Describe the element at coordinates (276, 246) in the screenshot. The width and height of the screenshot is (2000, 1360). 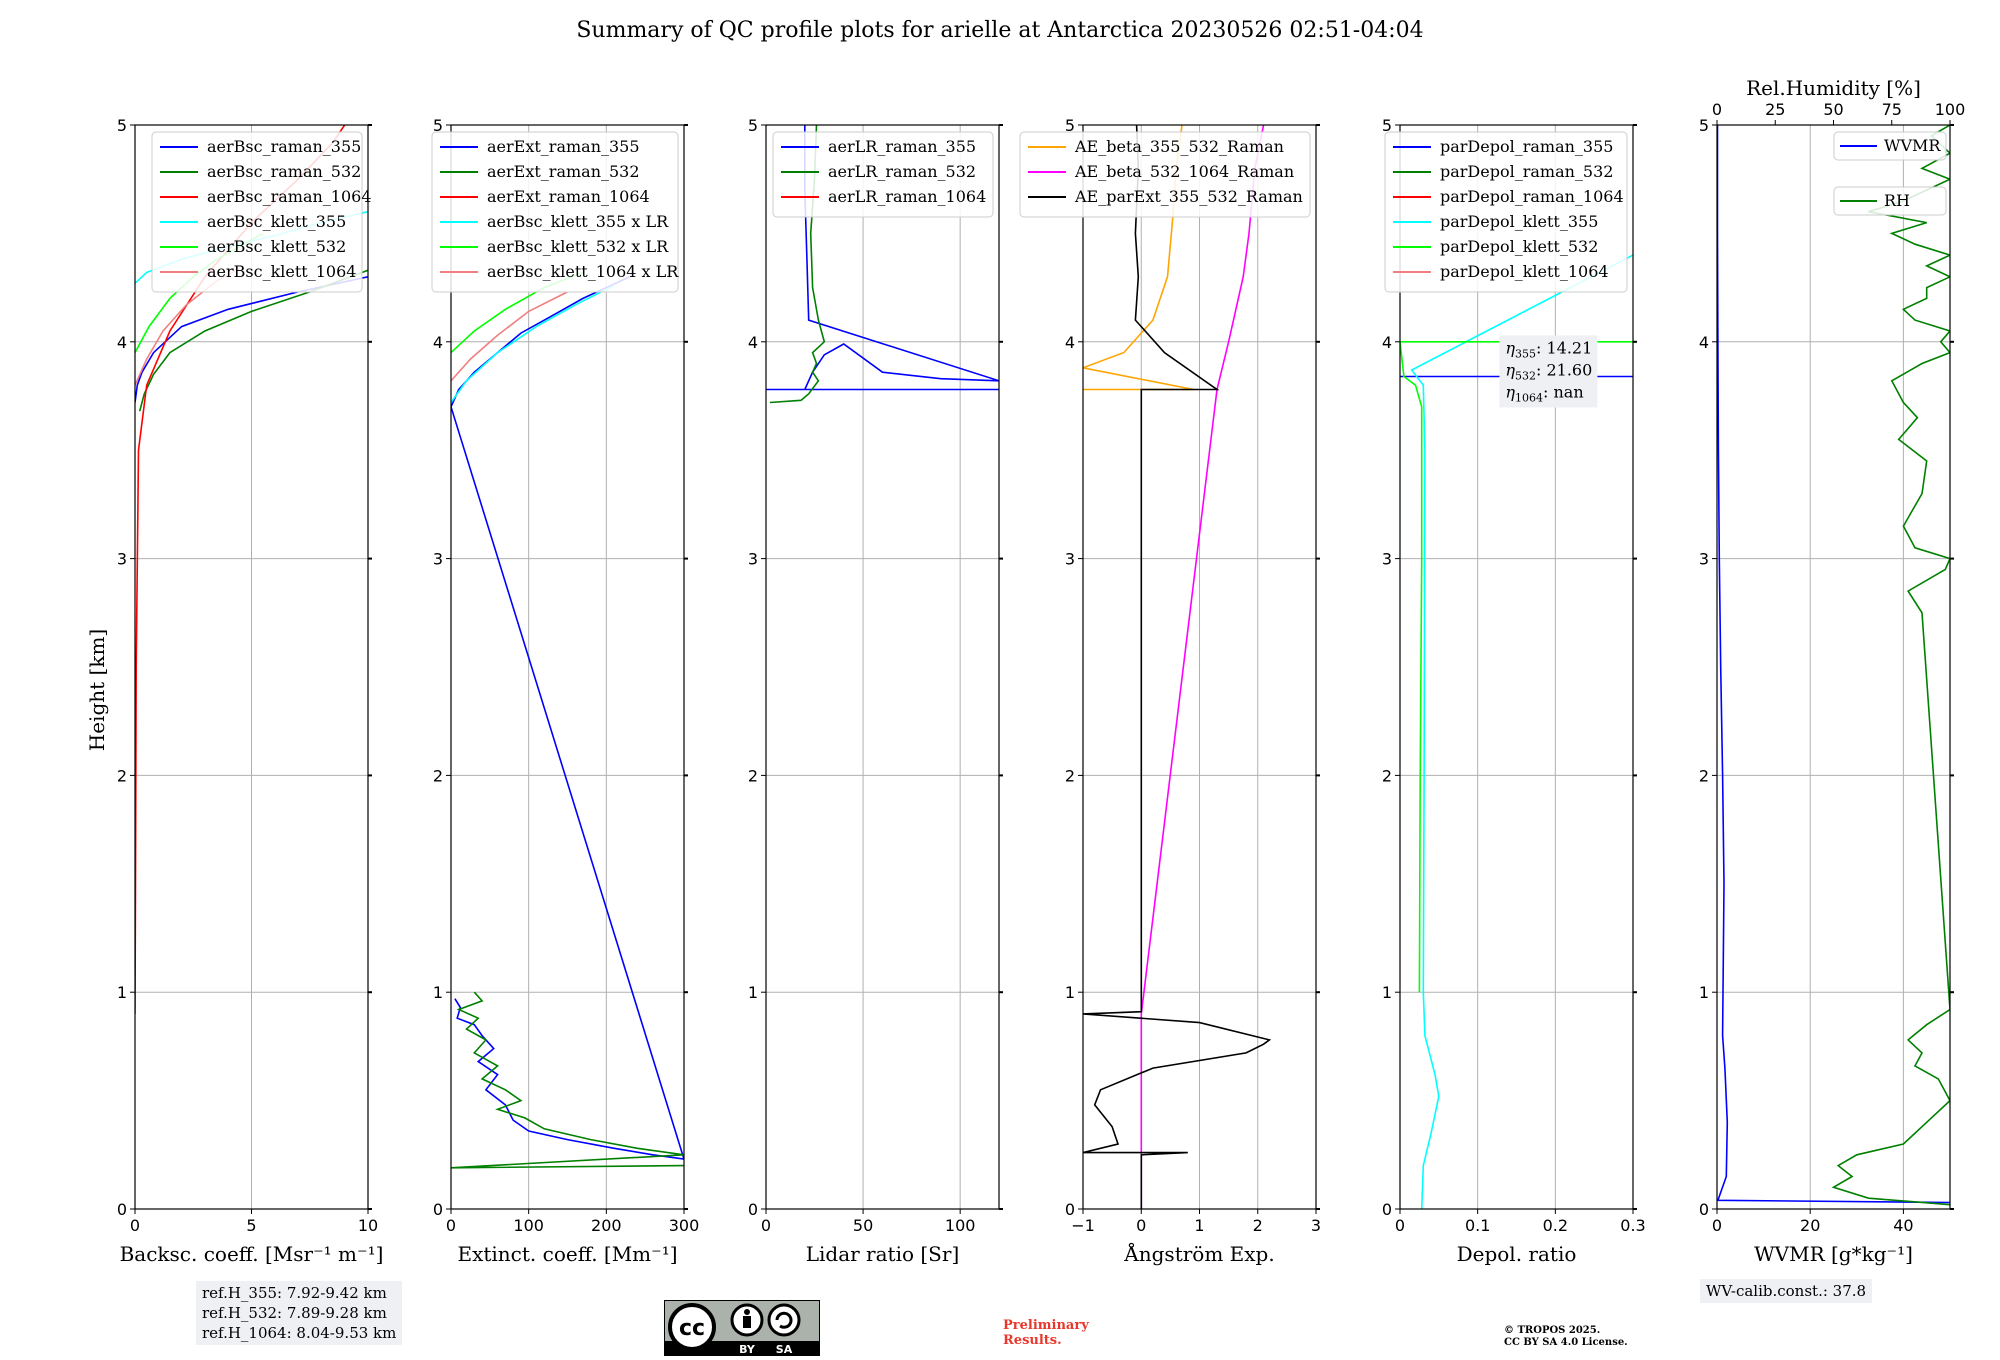
I see `legend-entry: aerBsc_klett_532` at that location.